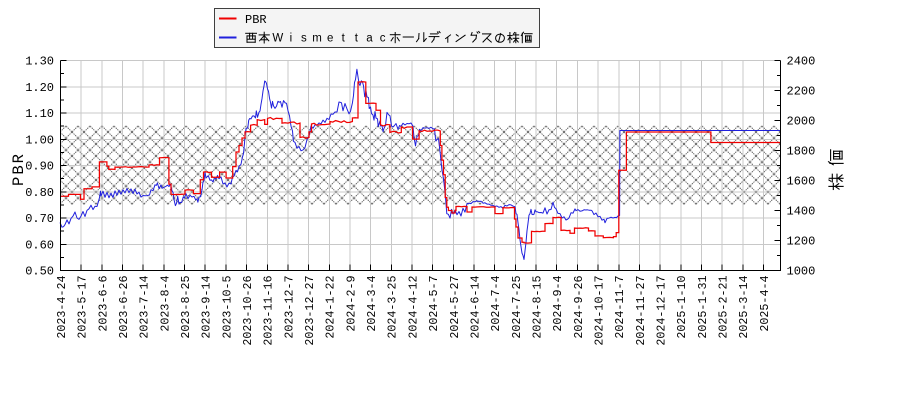 Image resolution: width=900 pixels, height=400 pixels. Describe the element at coordinates (393, 307) in the screenshot. I see `svg-text: 2024-3-25` at that location.